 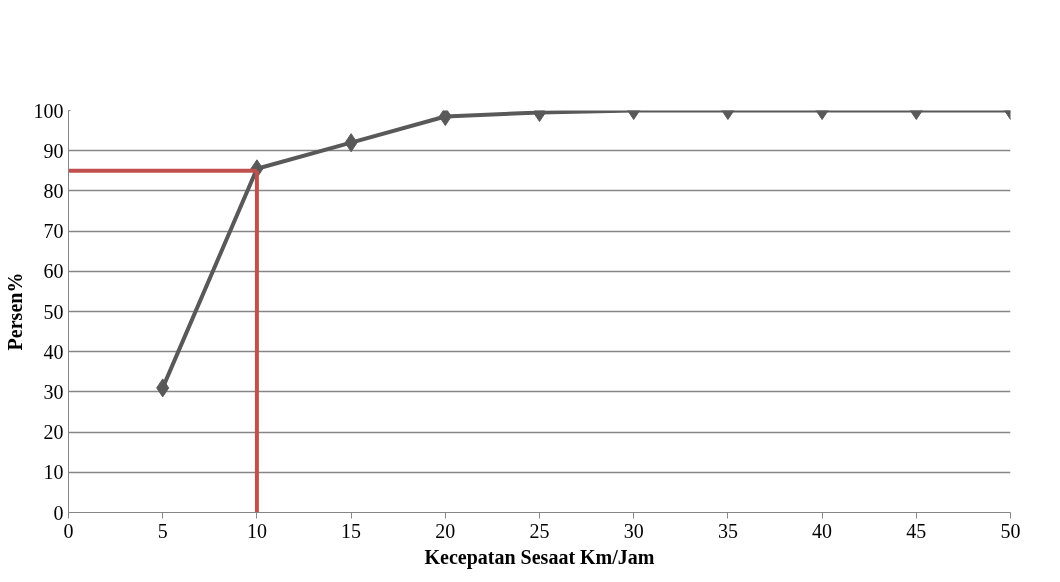 What do you see at coordinates (539, 530) in the screenshot?
I see `x-tick-label: 25` at bounding box center [539, 530].